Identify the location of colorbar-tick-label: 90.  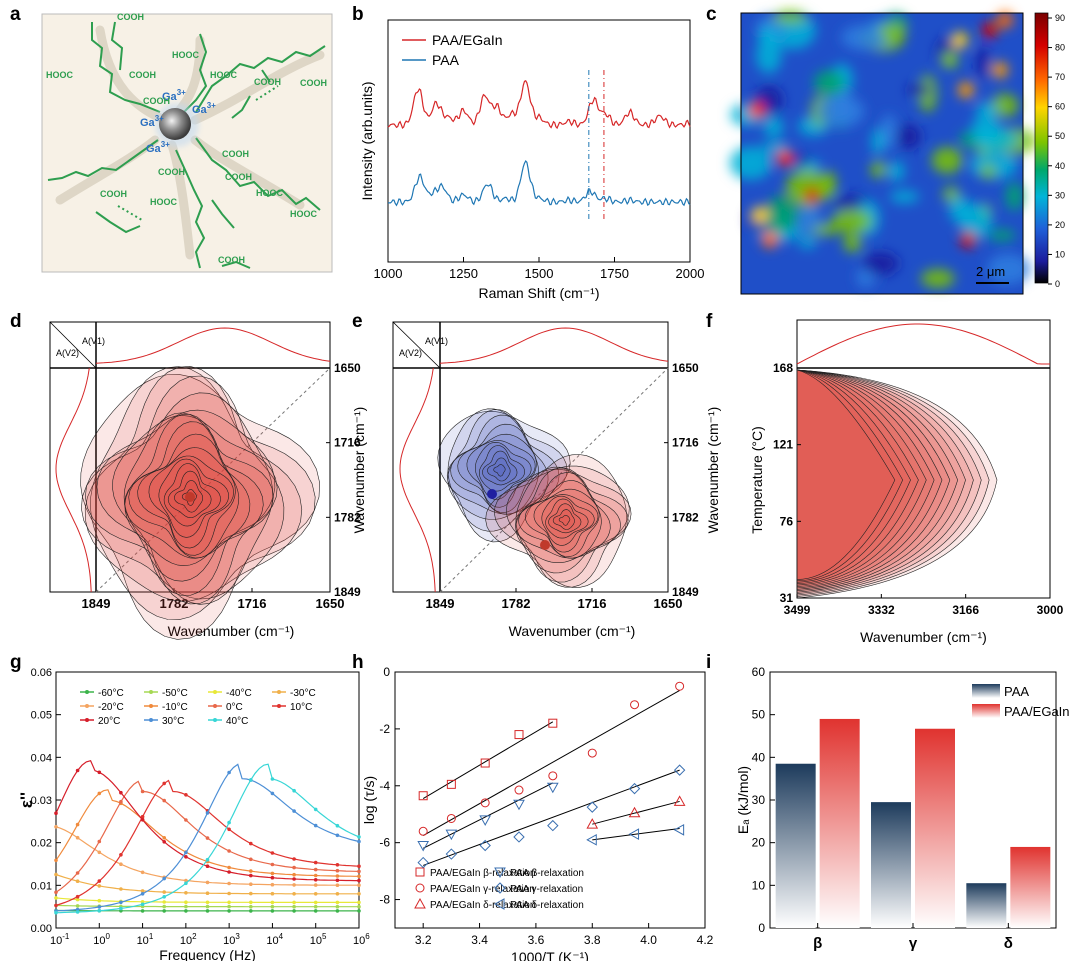
(1060, 18).